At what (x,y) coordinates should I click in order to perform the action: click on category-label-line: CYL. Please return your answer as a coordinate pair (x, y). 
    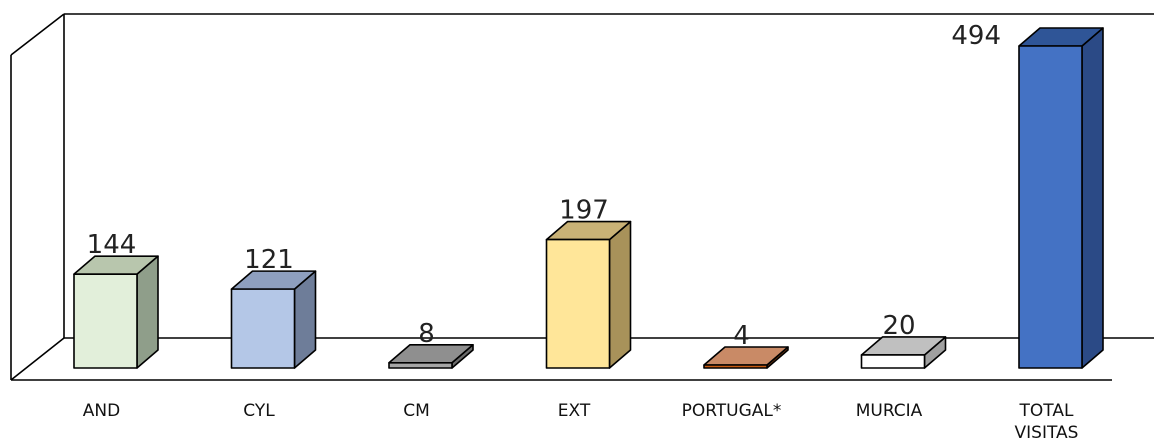
    Looking at the image, I should click on (259, 411).